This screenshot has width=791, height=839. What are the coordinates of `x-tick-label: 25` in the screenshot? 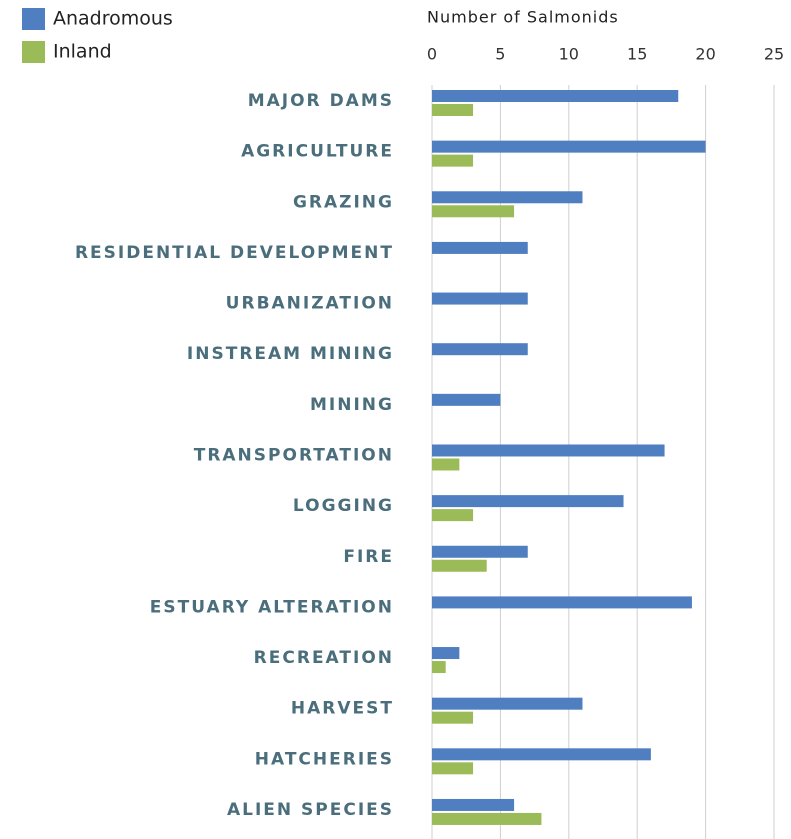 It's located at (774, 54).